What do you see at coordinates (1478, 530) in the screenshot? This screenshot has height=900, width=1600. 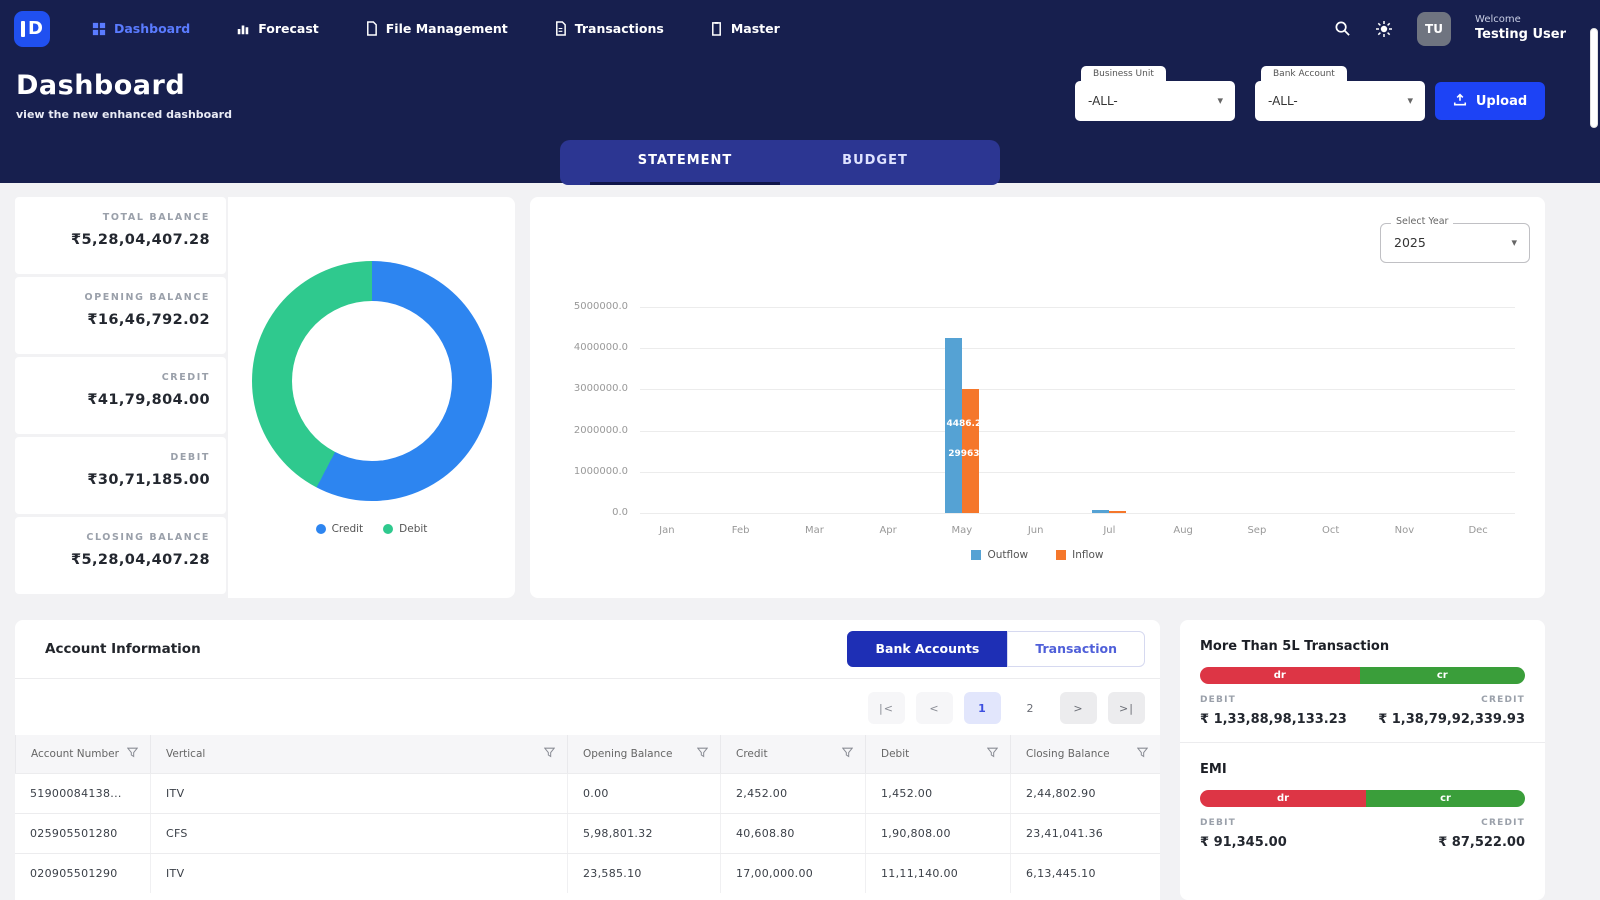 I see `x-axis-tick: Dec` at bounding box center [1478, 530].